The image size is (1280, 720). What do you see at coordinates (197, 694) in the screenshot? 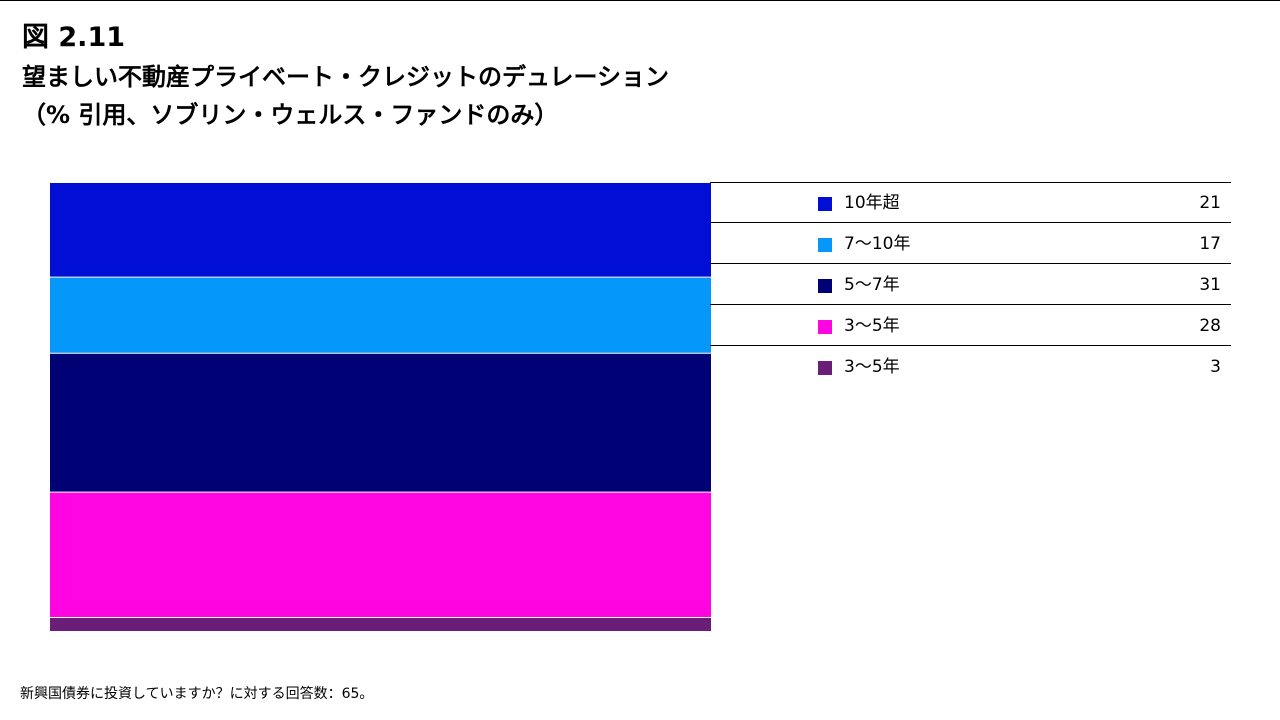
I see `footnote: 新興国債券に投資していますか？に対する回答数：65。` at bounding box center [197, 694].